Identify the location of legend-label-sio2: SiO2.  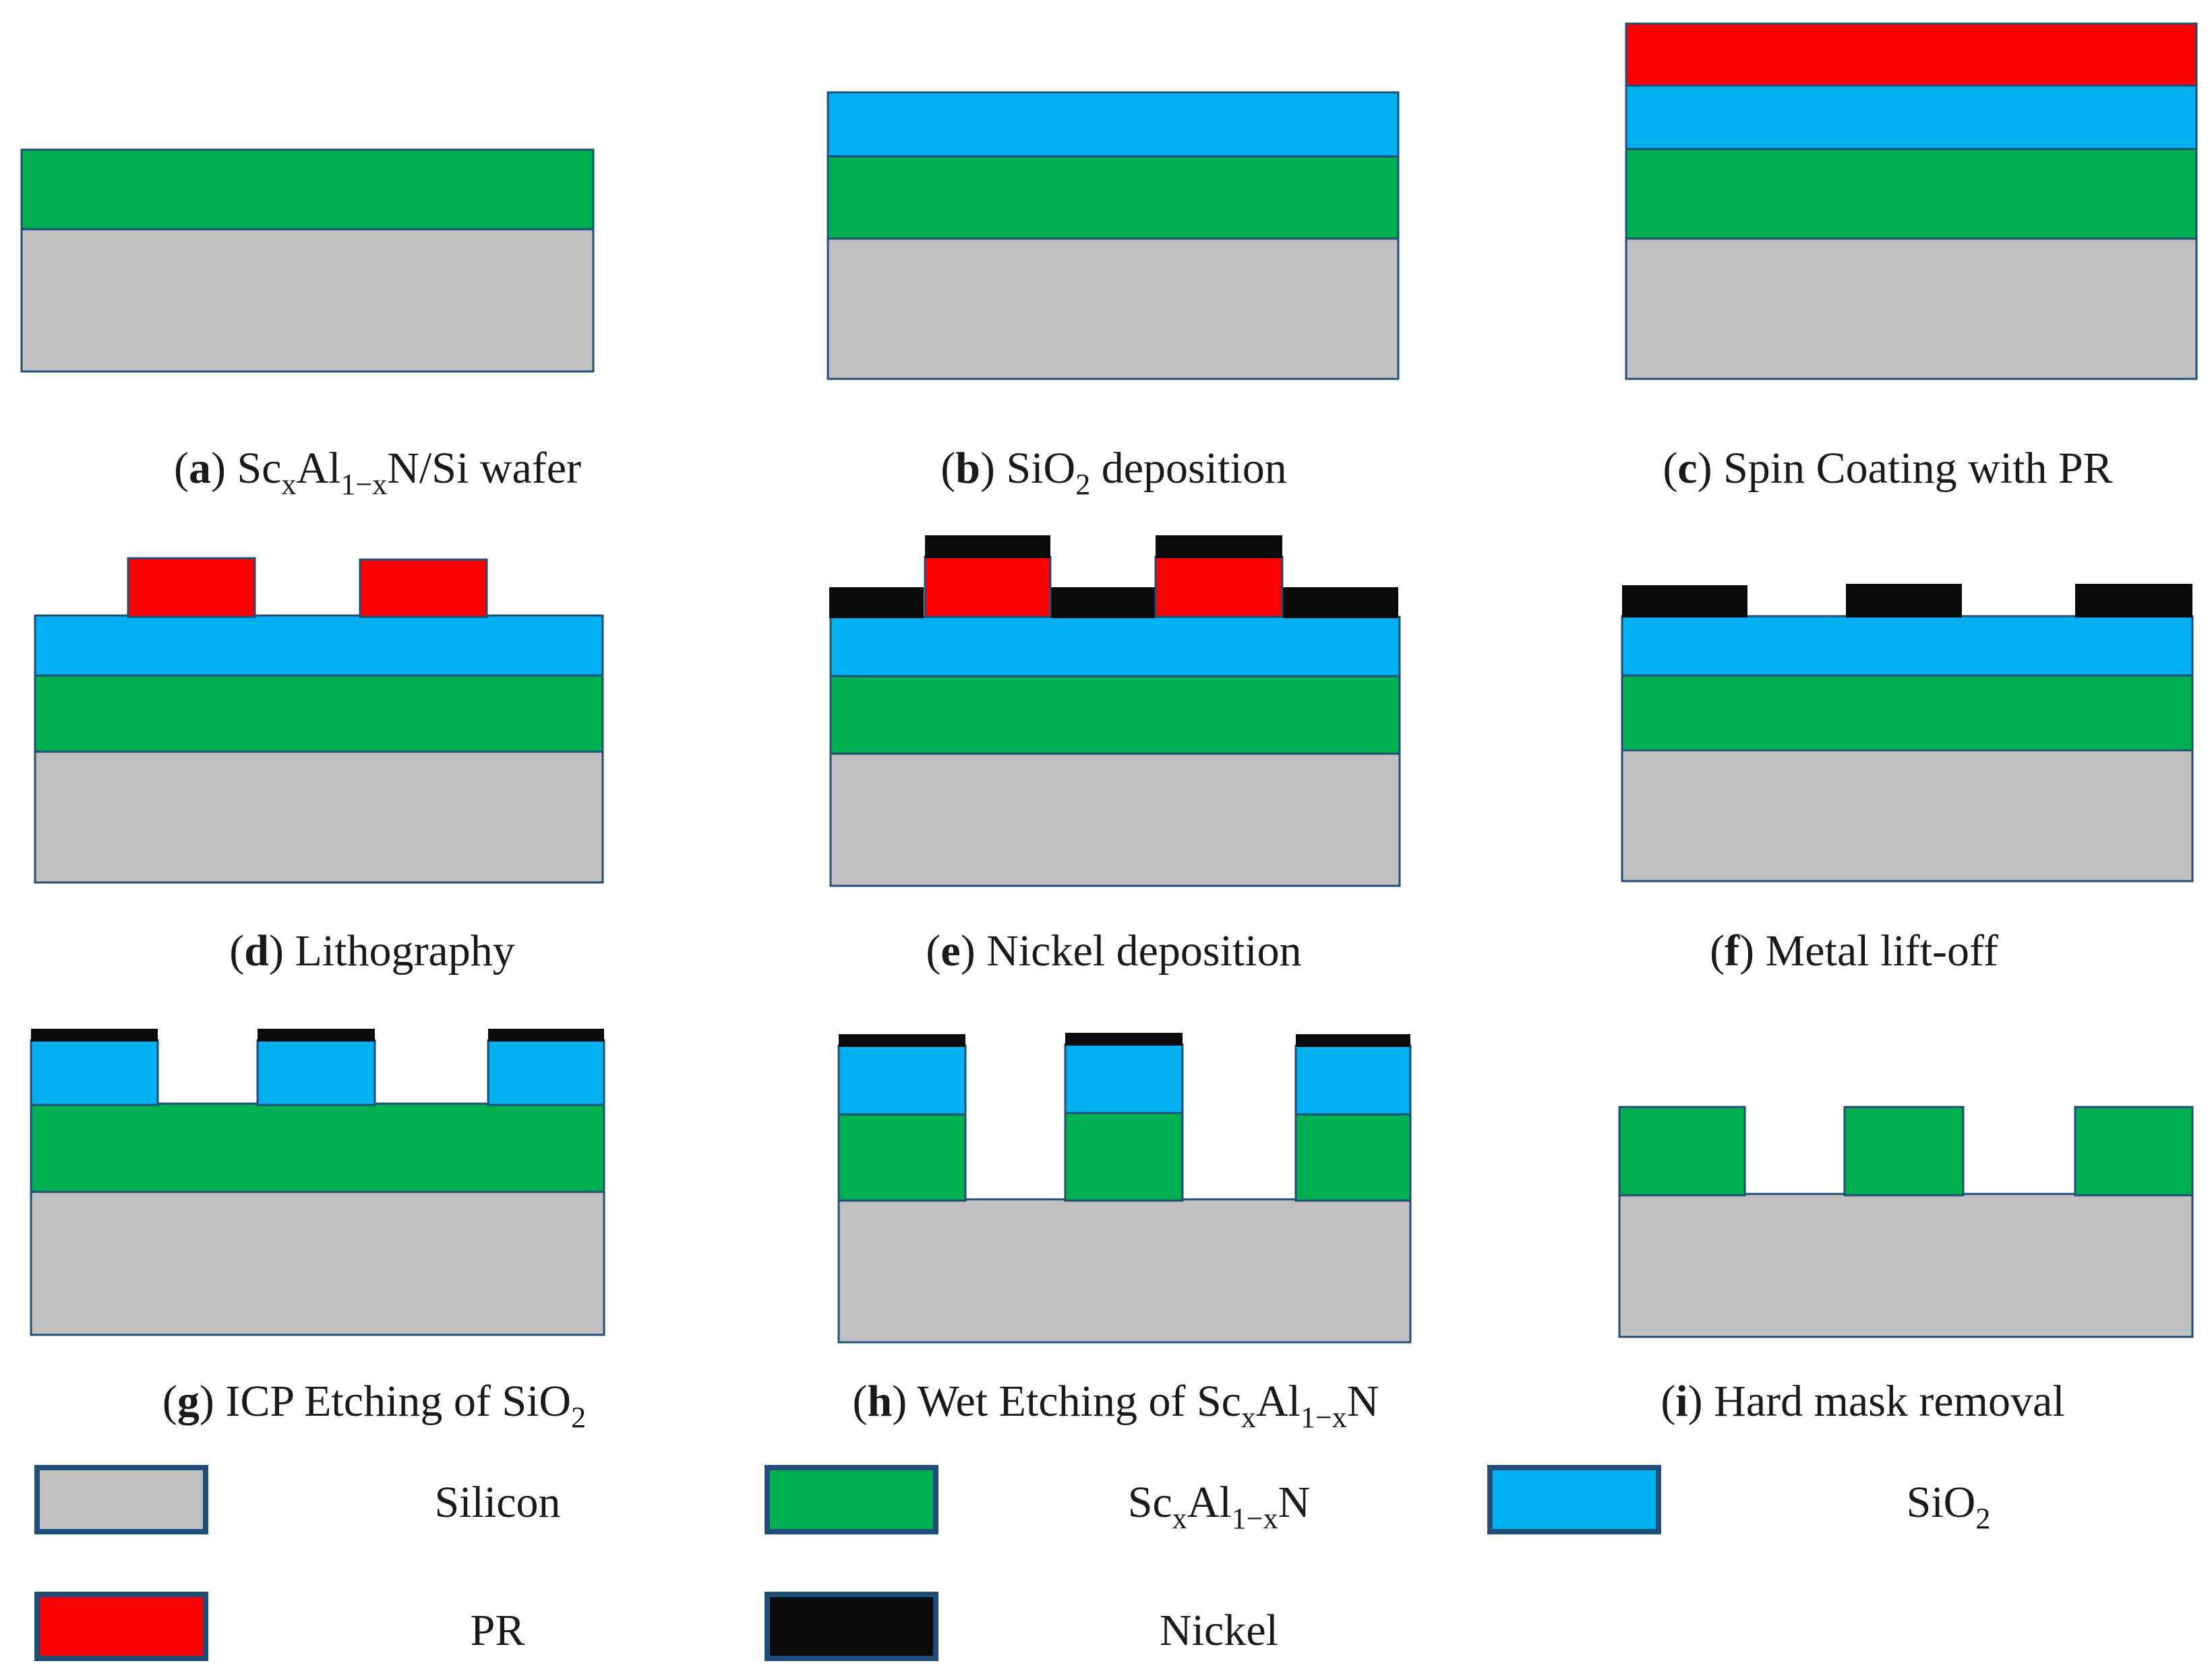
(1949, 1506).